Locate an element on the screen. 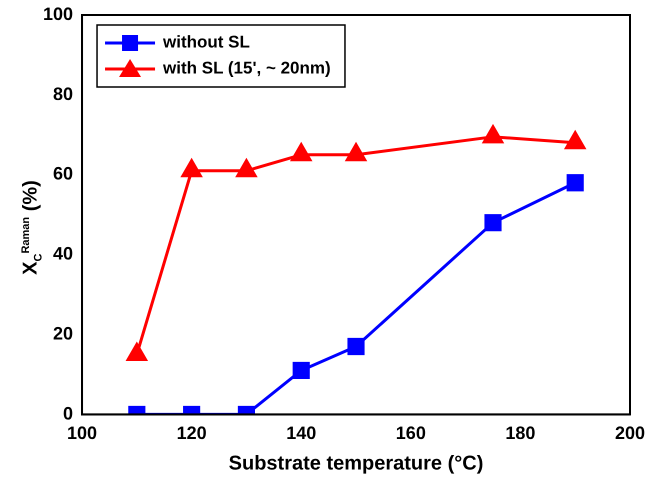 Image resolution: width=650 pixels, height=485 pixels. x-tick-label: 160 is located at coordinates (411, 433).